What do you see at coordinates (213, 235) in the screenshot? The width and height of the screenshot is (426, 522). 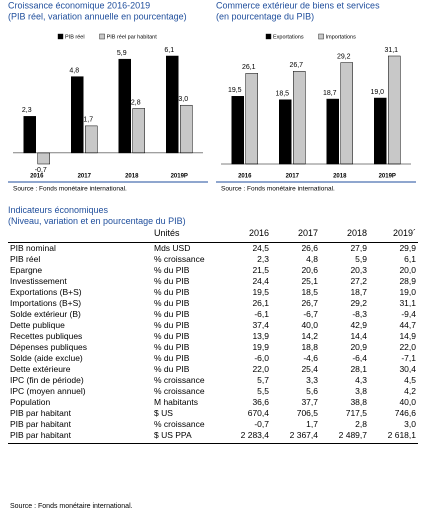 I see `header-row: Unités 2016 2017 2018 2019´` at bounding box center [213, 235].